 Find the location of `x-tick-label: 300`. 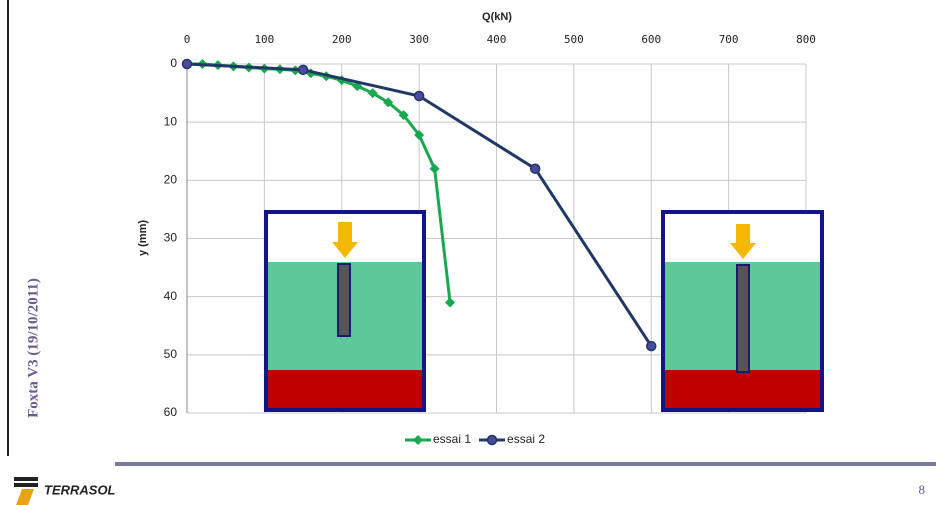

x-tick-label: 300 is located at coordinates (419, 39).